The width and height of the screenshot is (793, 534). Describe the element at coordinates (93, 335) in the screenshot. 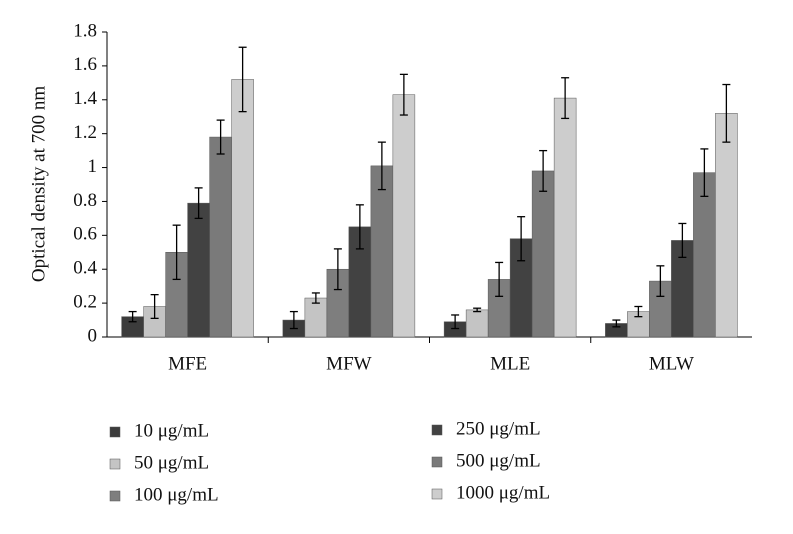

I see `y-tick-label: 0` at that location.